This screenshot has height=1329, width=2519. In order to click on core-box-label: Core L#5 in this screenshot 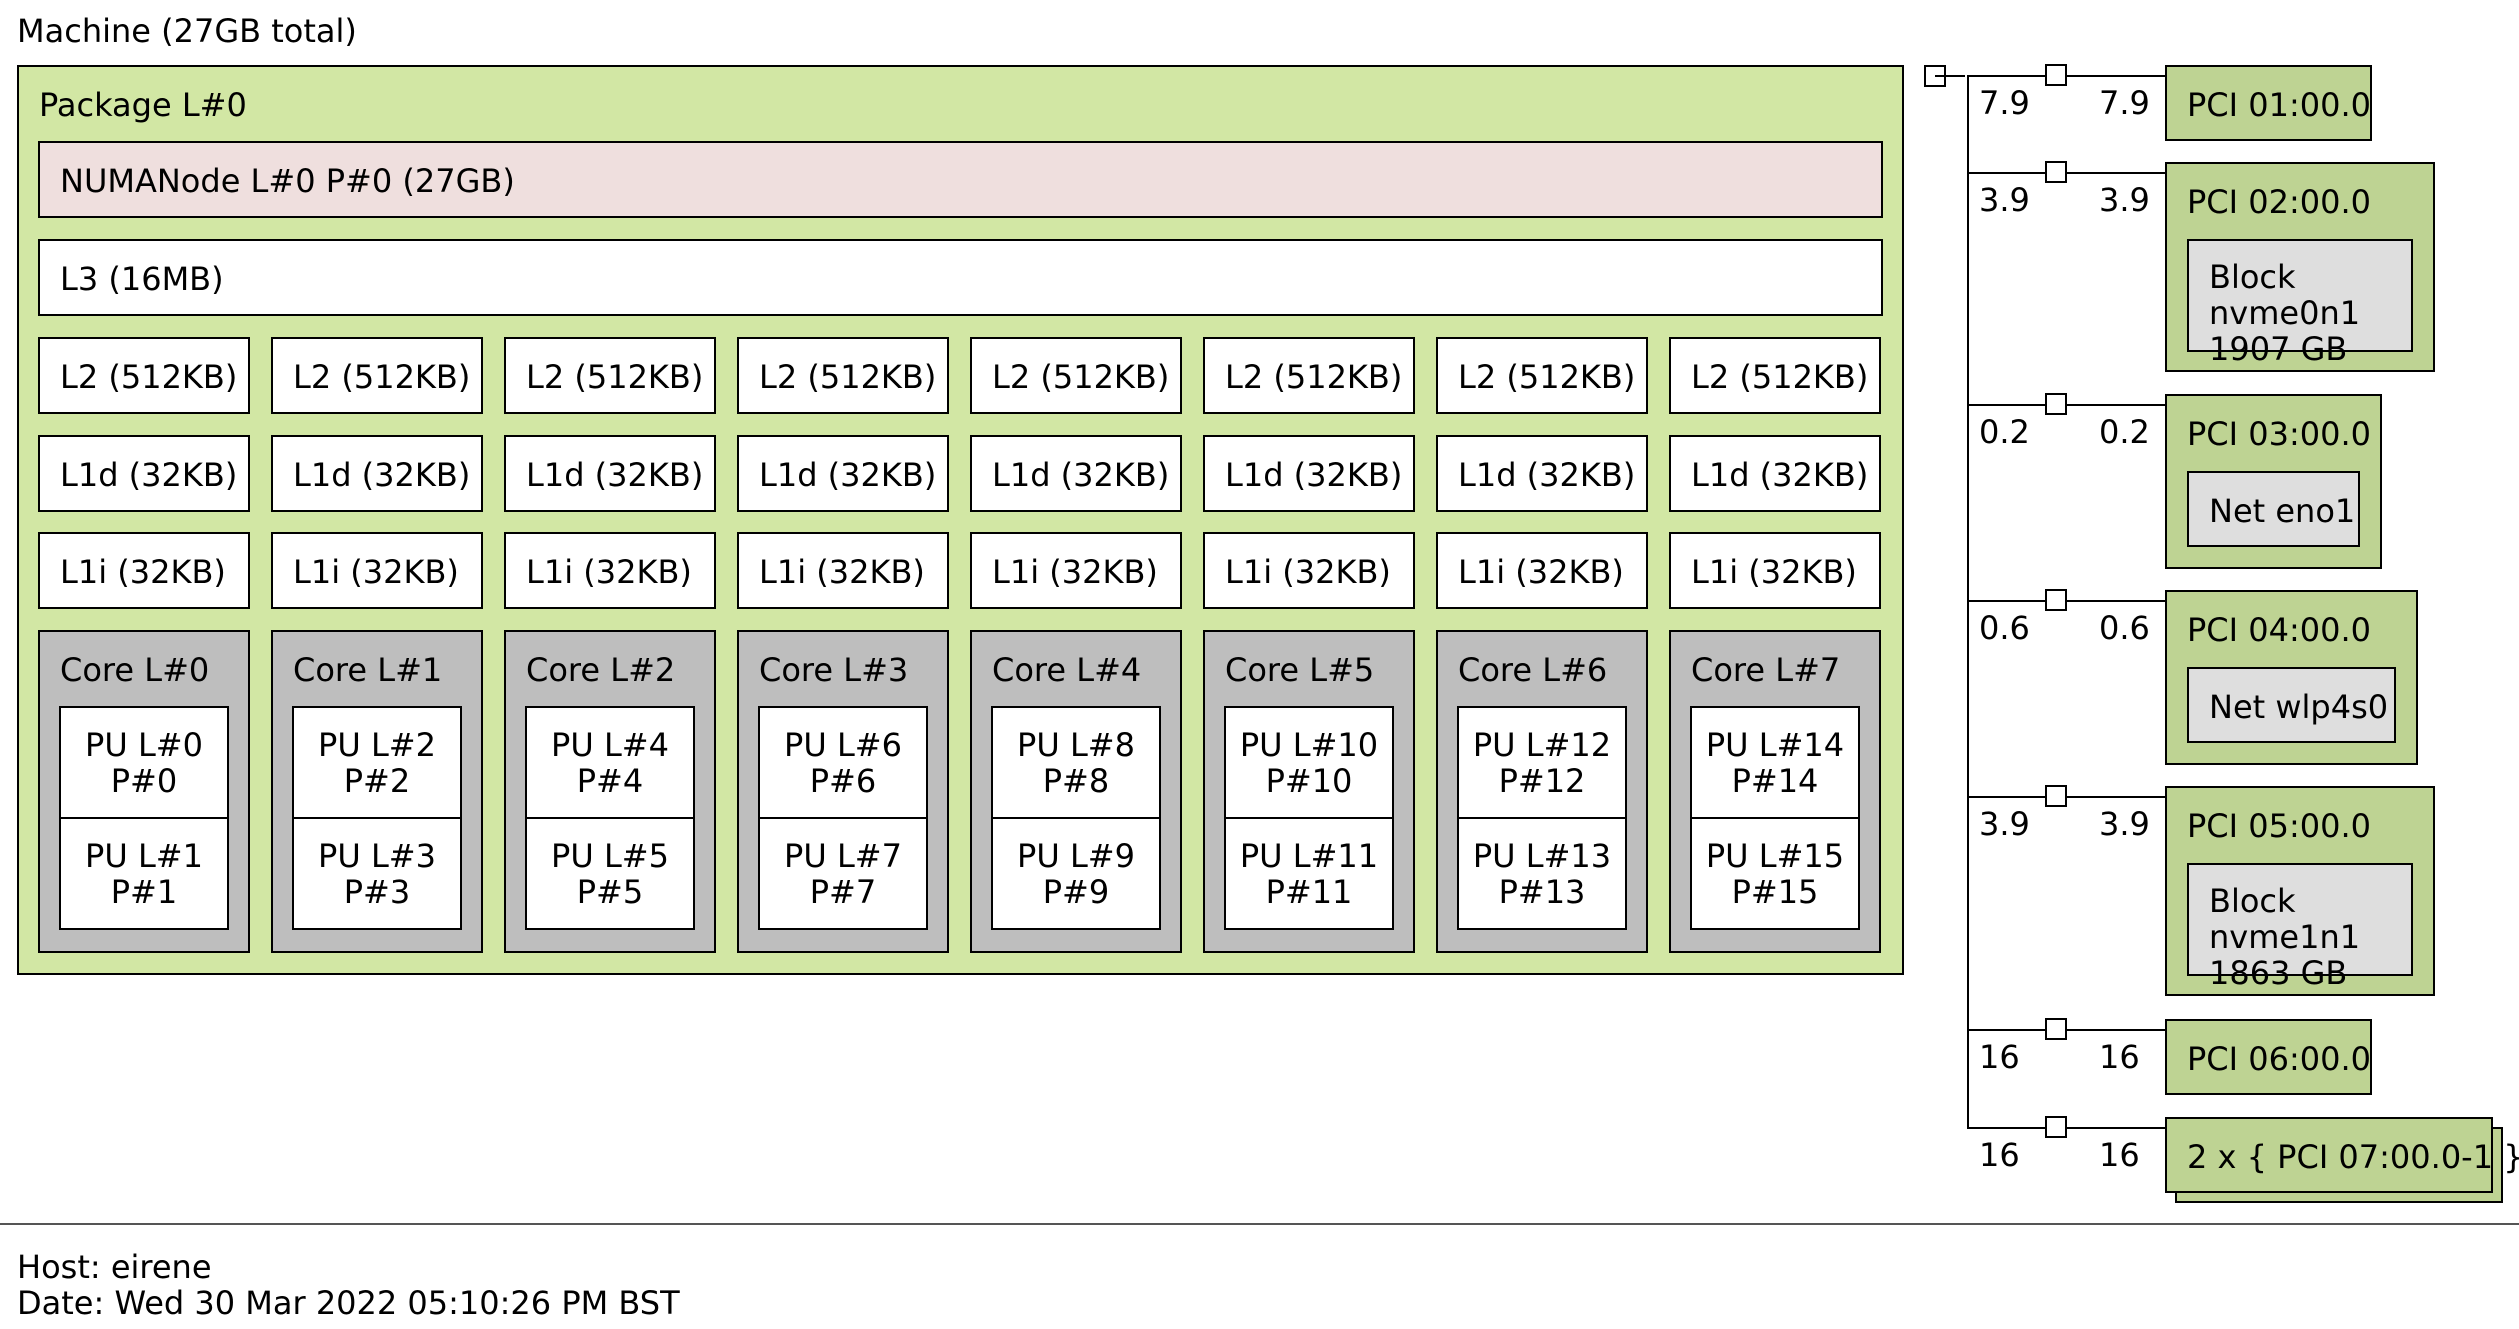, I will do `click(1300, 670)`.